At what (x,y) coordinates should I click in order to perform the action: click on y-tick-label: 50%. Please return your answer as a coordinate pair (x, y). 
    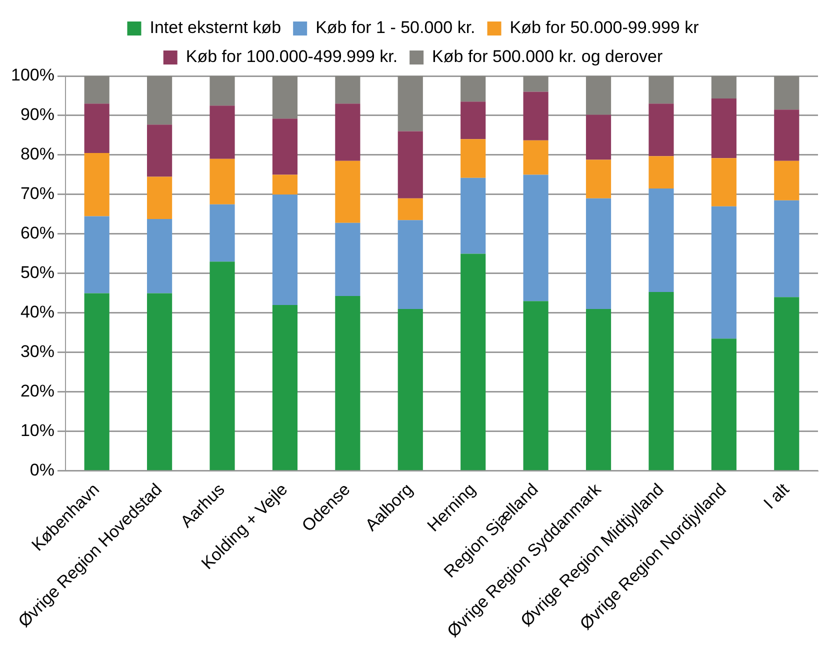
    Looking at the image, I should click on (37, 272).